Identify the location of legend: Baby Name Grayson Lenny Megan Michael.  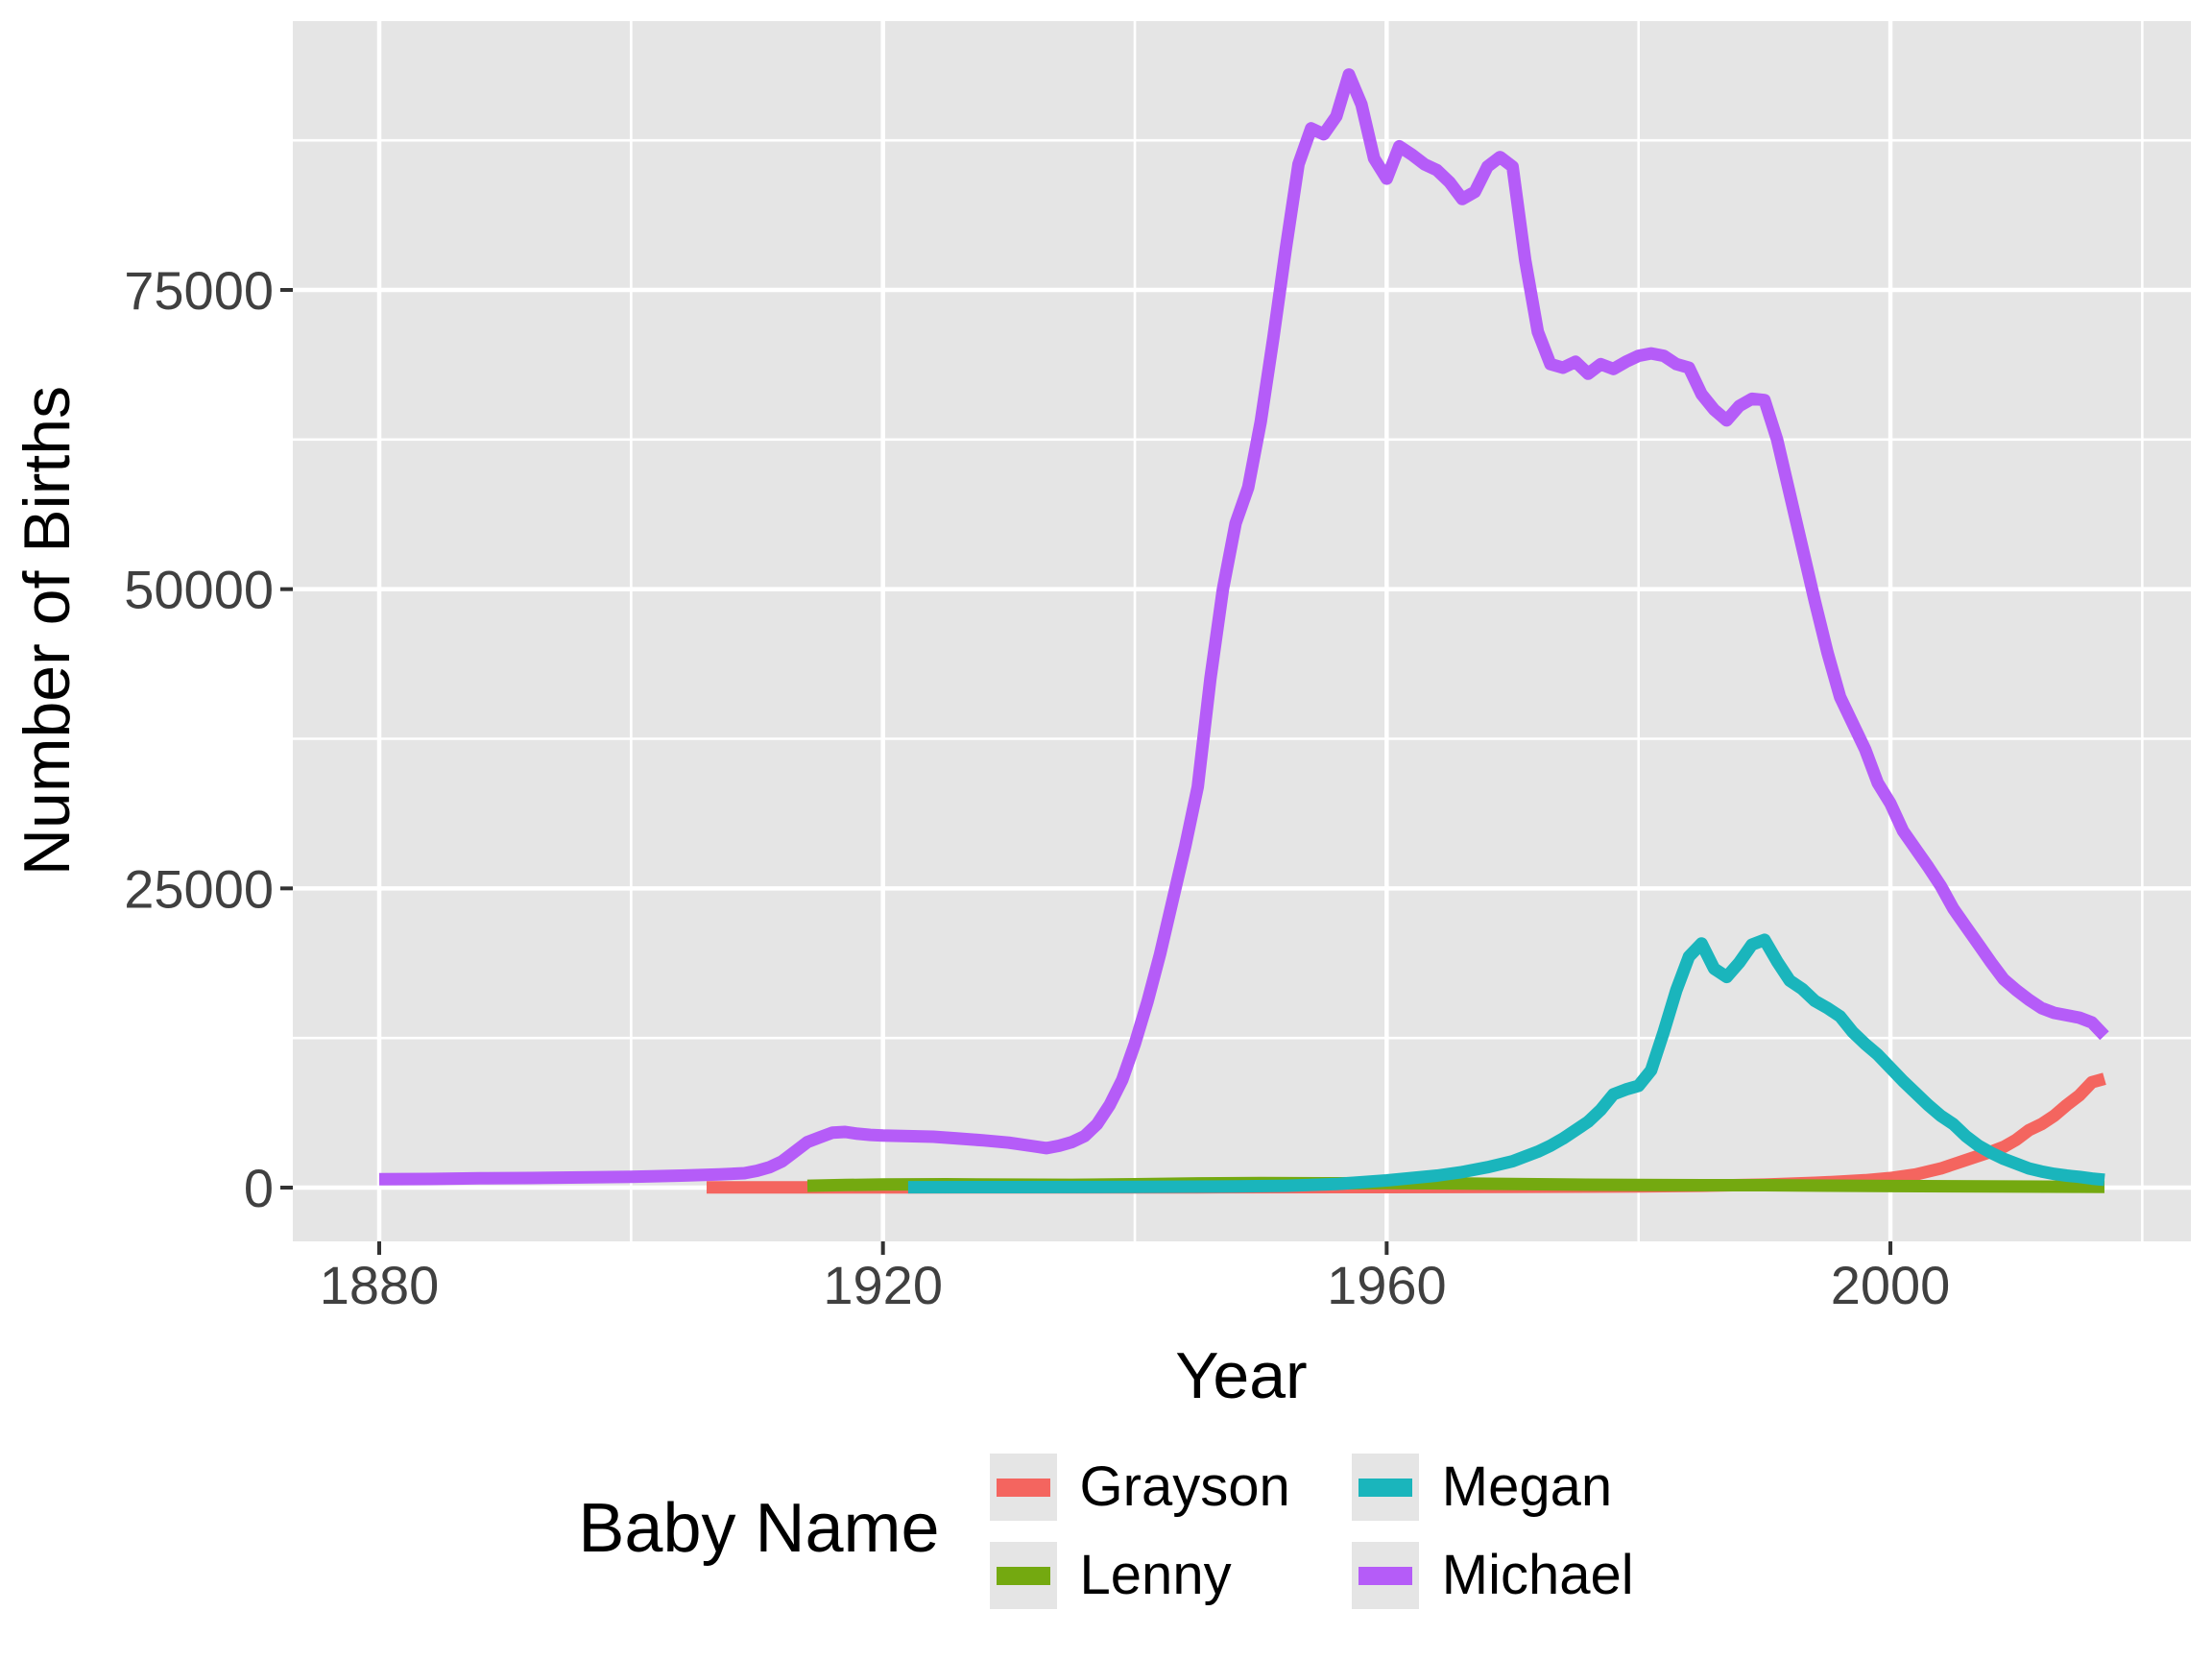
(1106, 1531).